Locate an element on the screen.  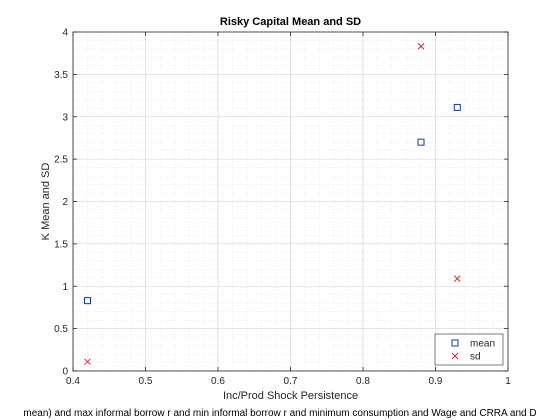
x-axis-label: Inc/Prod Shock Persistence is located at coordinates (290, 396).